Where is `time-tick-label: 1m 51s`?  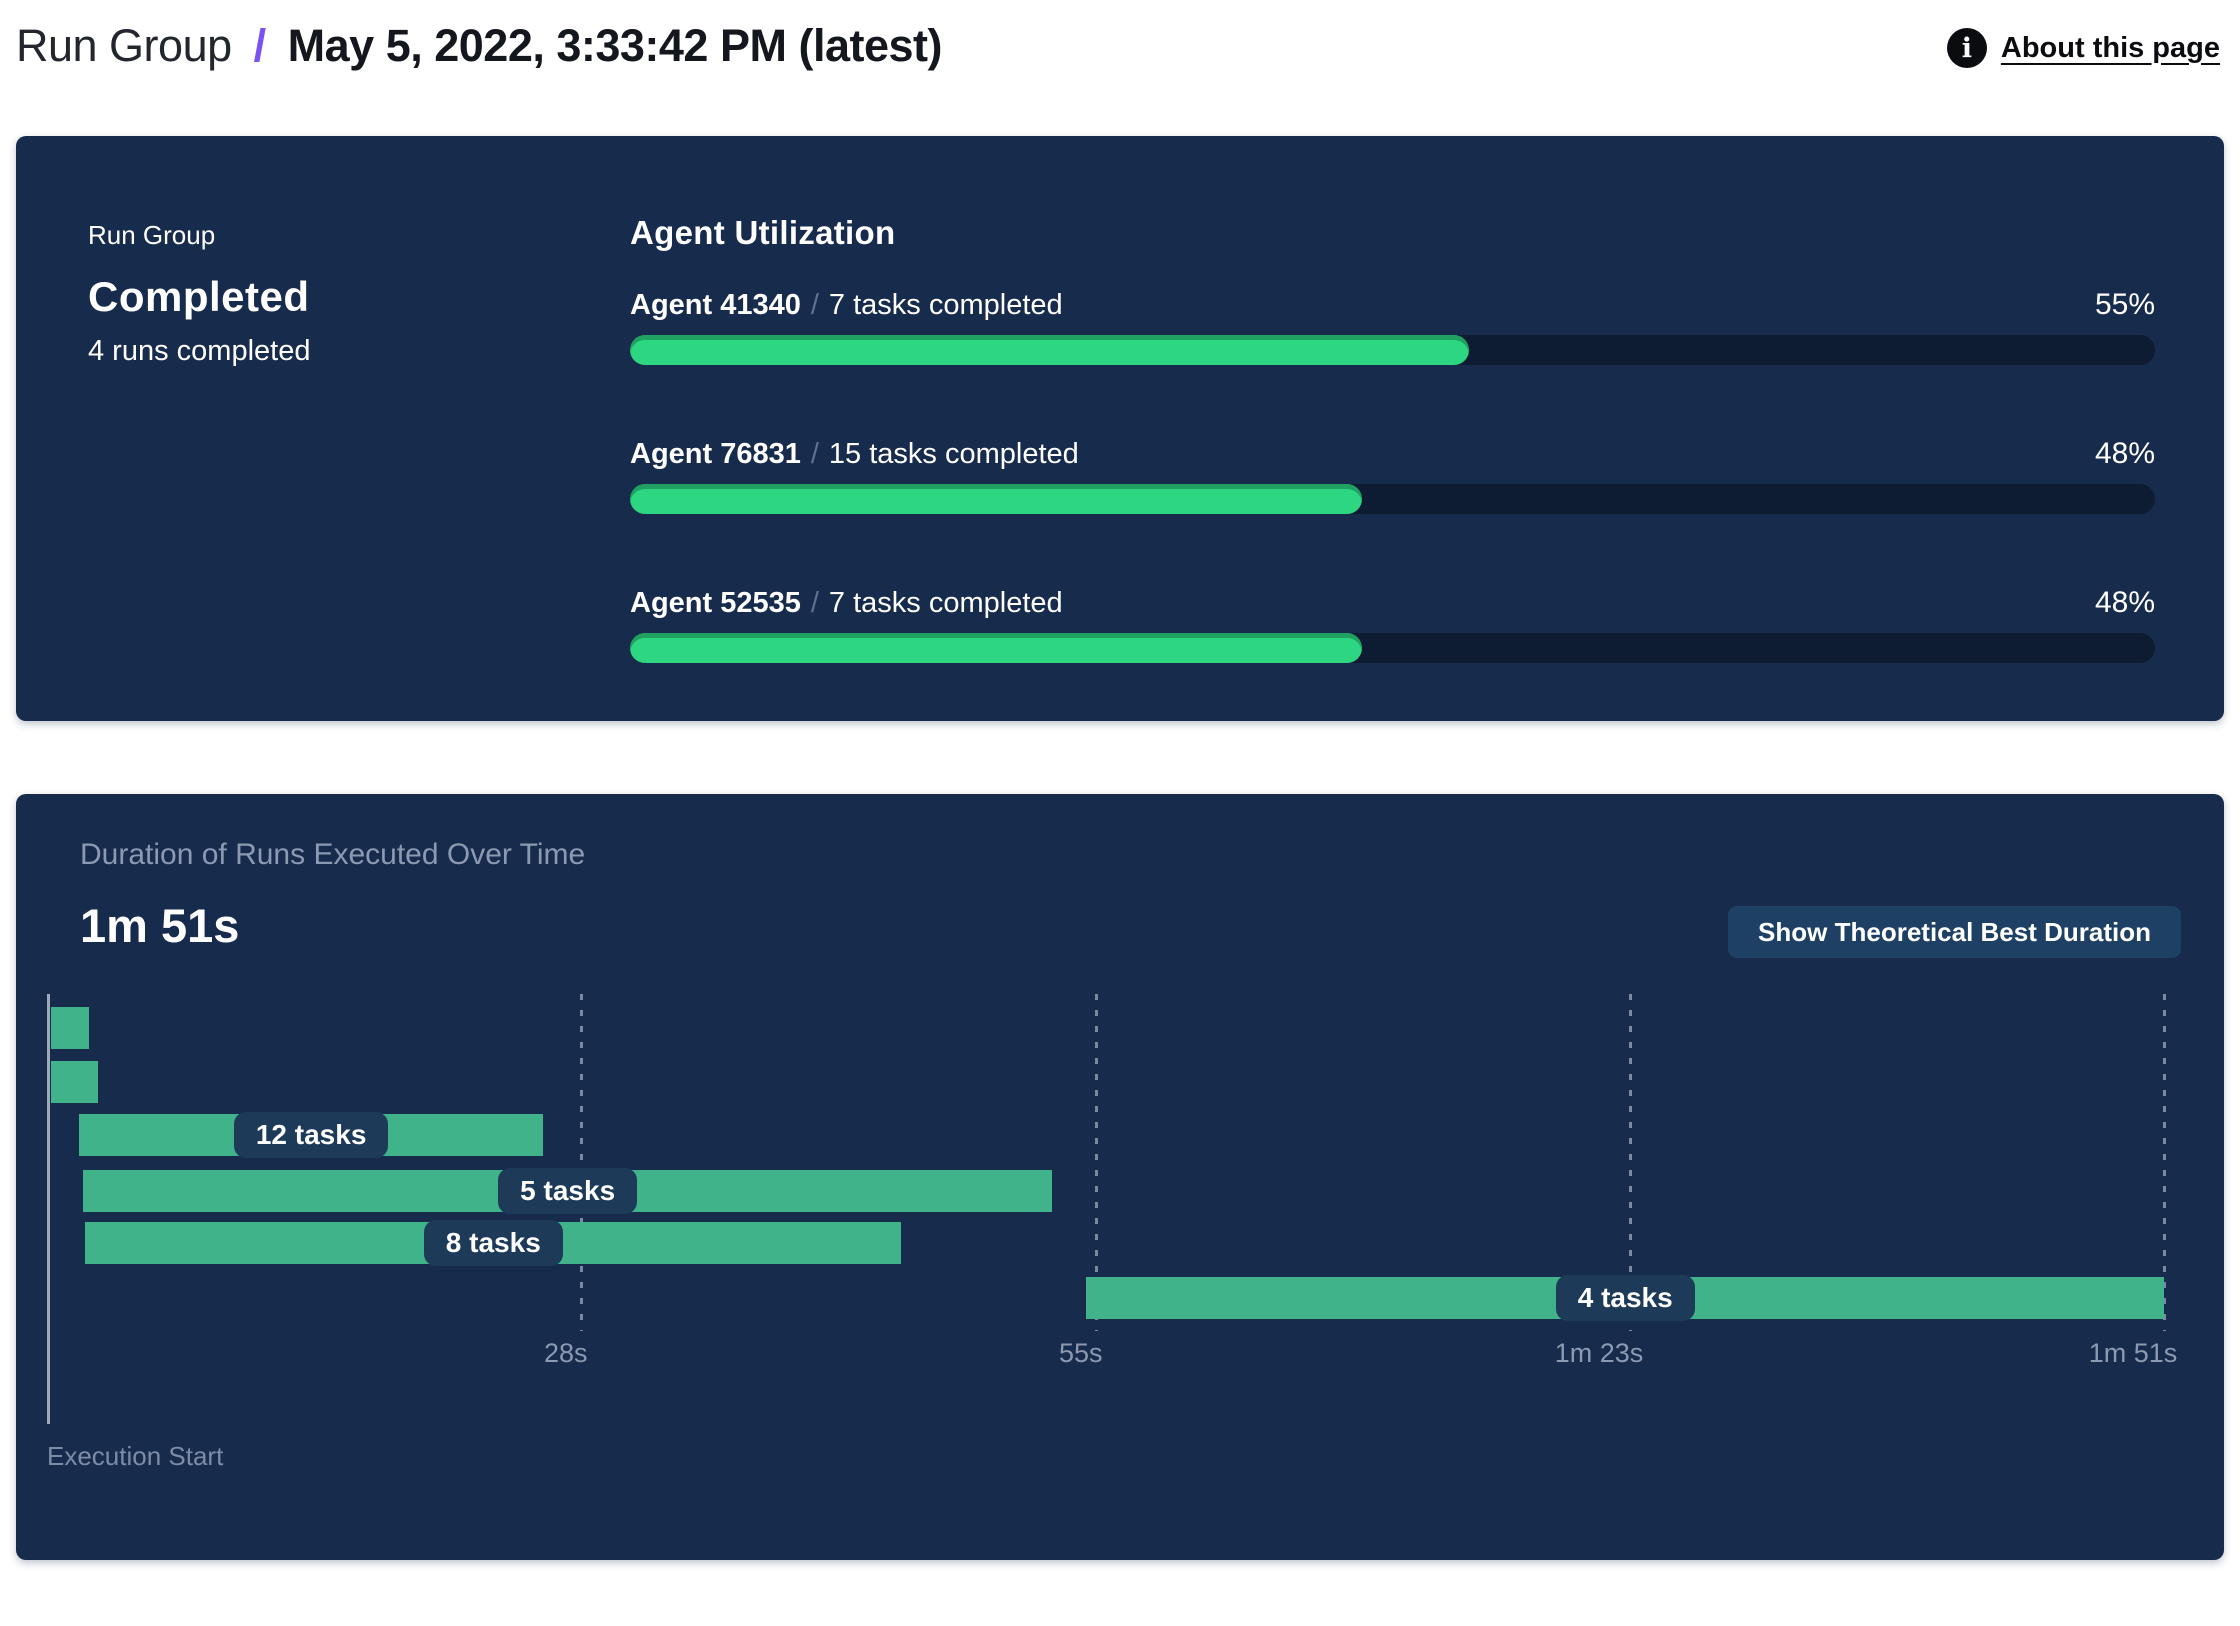 time-tick-label: 1m 51s is located at coordinates (2133, 1353).